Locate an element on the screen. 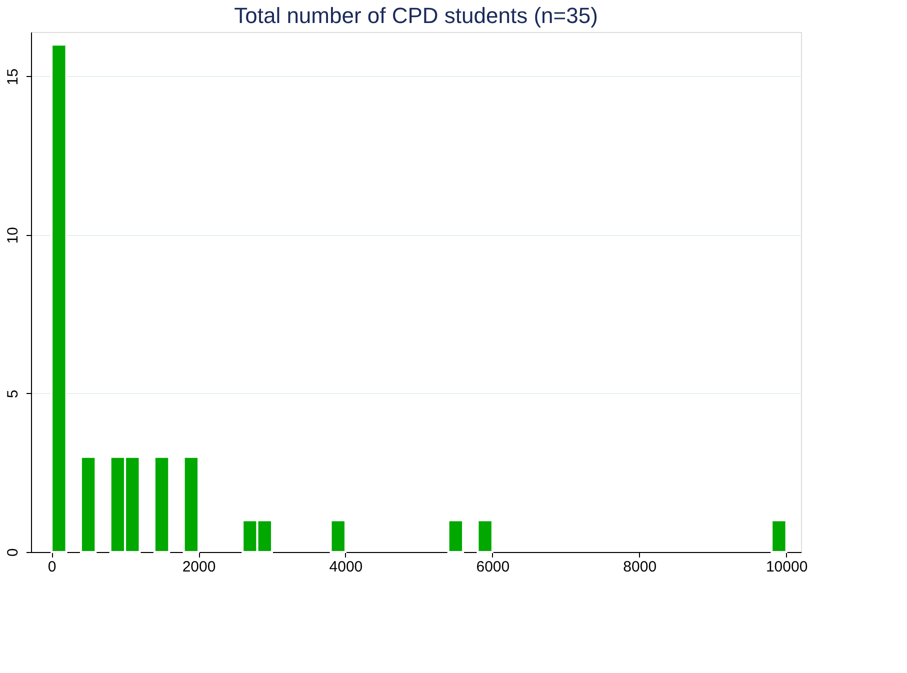 This screenshot has width=907, height=673. x-tick-label: 6000 is located at coordinates (493, 567).